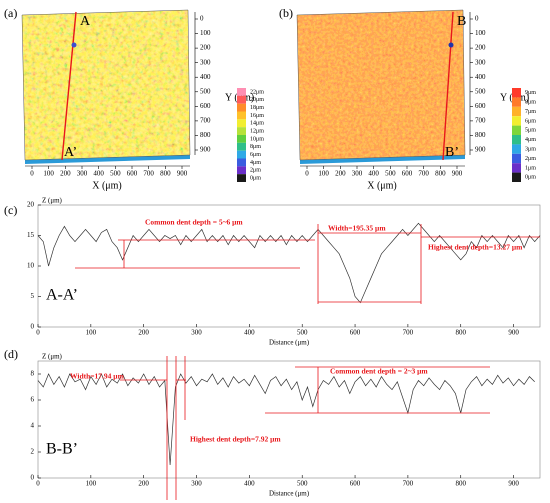  I want to click on colorbar-label: 18μm, so click(257, 108).